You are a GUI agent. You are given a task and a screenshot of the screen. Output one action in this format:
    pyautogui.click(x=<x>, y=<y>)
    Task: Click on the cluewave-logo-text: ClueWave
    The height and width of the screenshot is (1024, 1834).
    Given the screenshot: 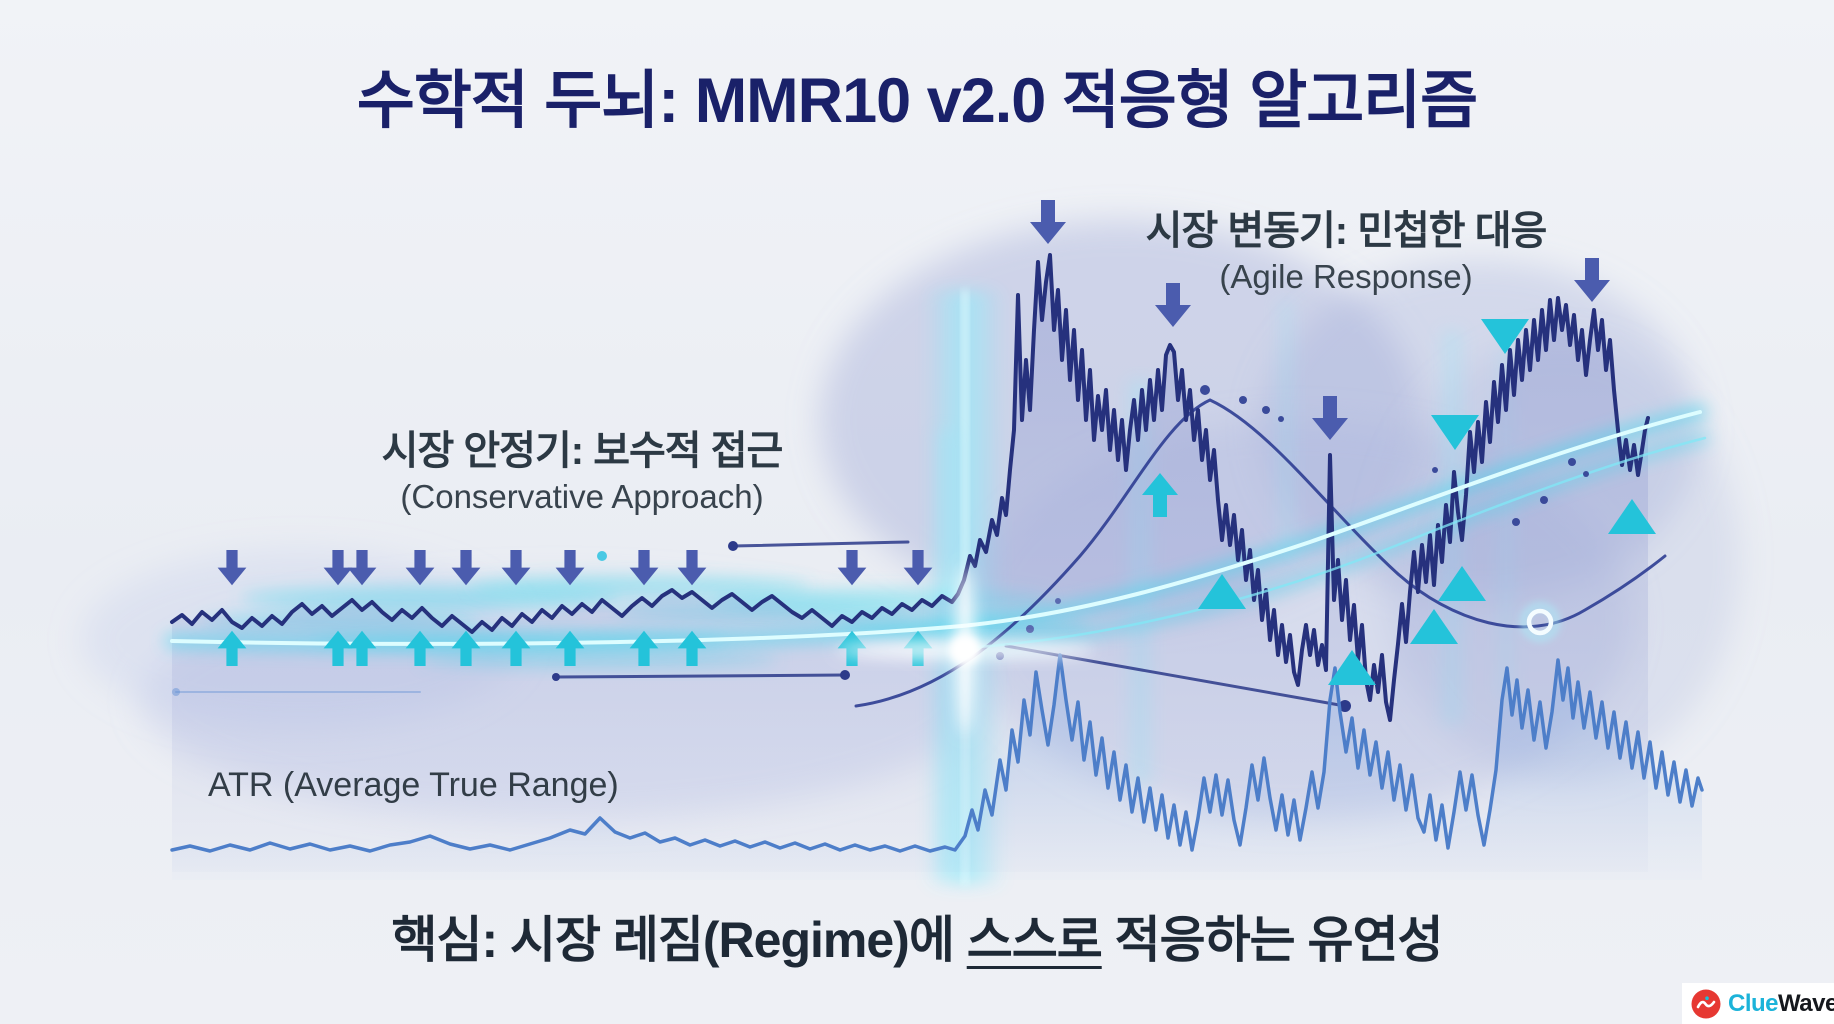 What is the action you would take?
    pyautogui.click(x=1781, y=1004)
    